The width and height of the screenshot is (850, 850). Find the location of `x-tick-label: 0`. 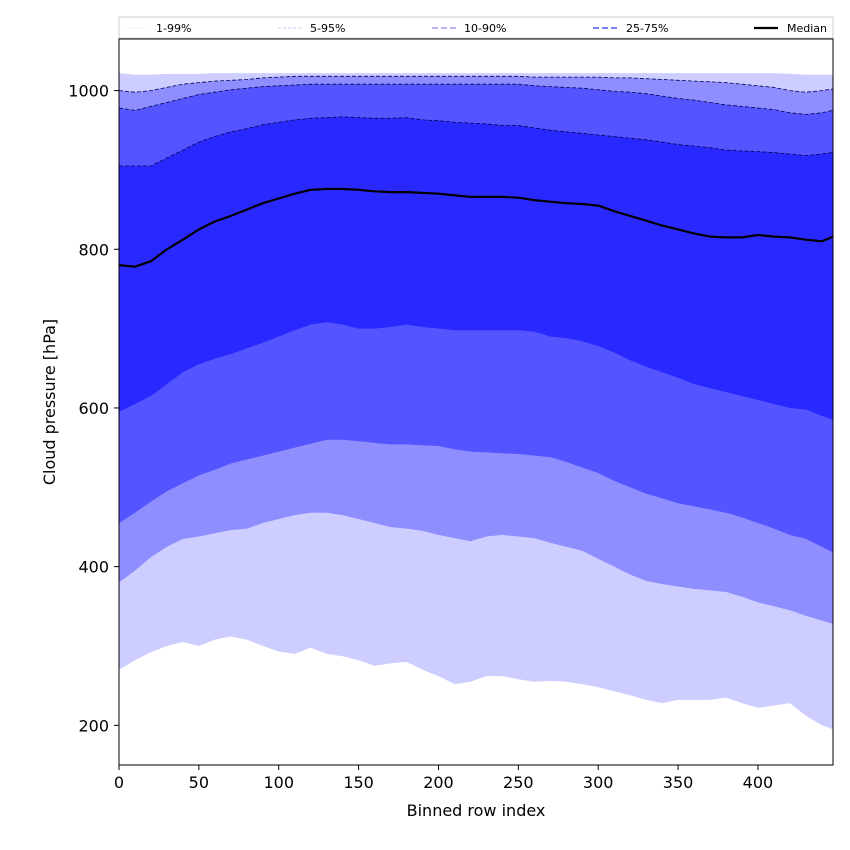

x-tick-label: 0 is located at coordinates (119, 782).